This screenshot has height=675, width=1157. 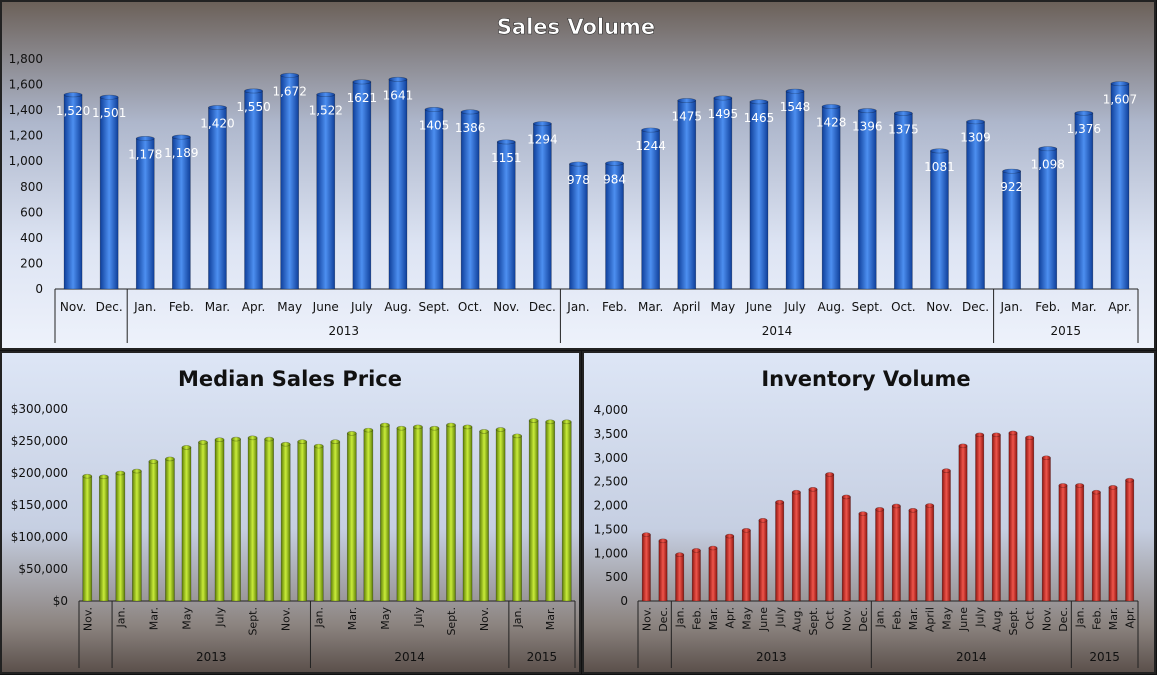 I want to click on data-label: 1495, so click(x=723, y=114).